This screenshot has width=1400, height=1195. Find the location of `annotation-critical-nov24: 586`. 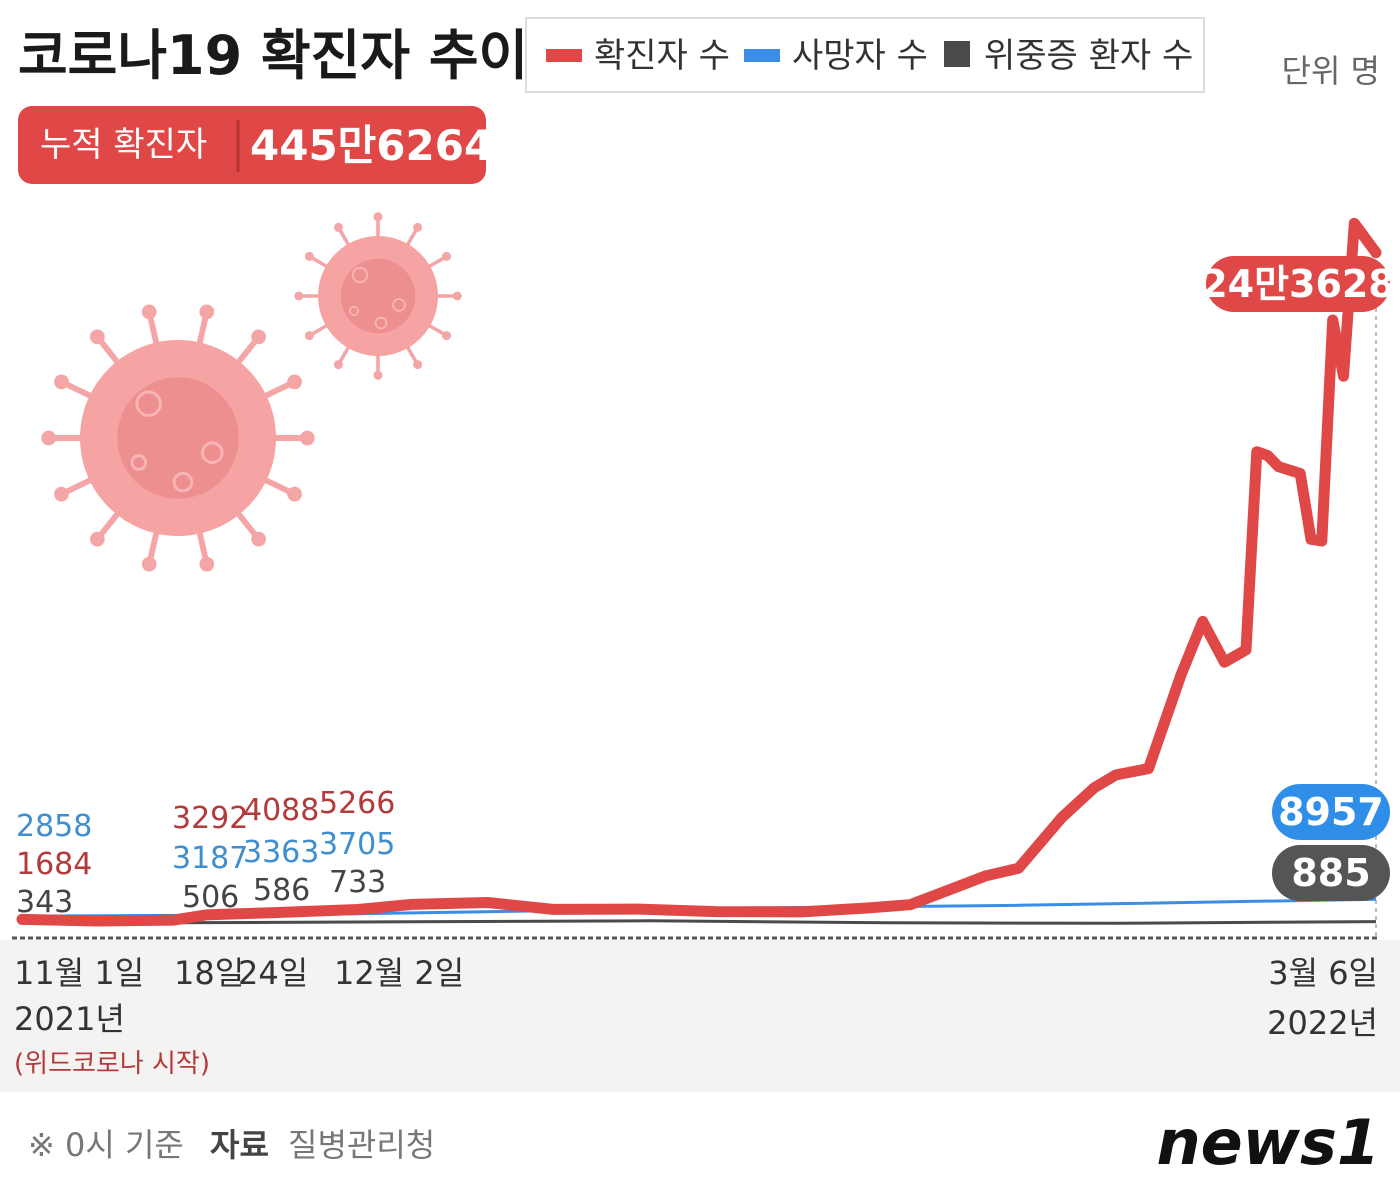

annotation-critical-nov24: 586 is located at coordinates (281, 890).